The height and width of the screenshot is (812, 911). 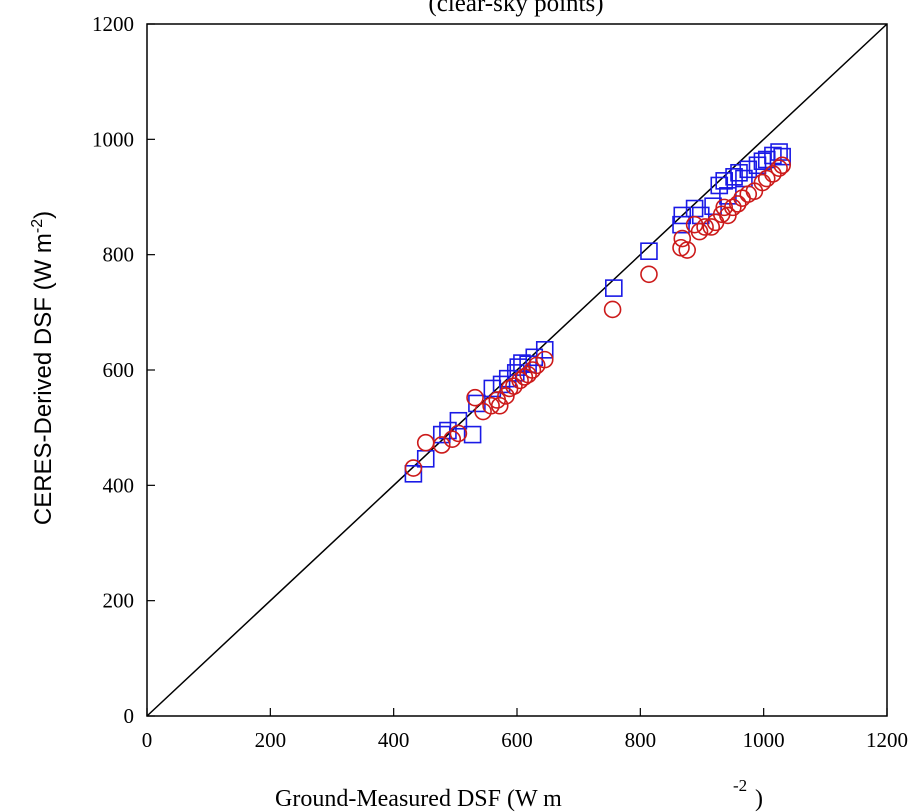 What do you see at coordinates (887, 740) in the screenshot?
I see `x-tick-label: 1200` at bounding box center [887, 740].